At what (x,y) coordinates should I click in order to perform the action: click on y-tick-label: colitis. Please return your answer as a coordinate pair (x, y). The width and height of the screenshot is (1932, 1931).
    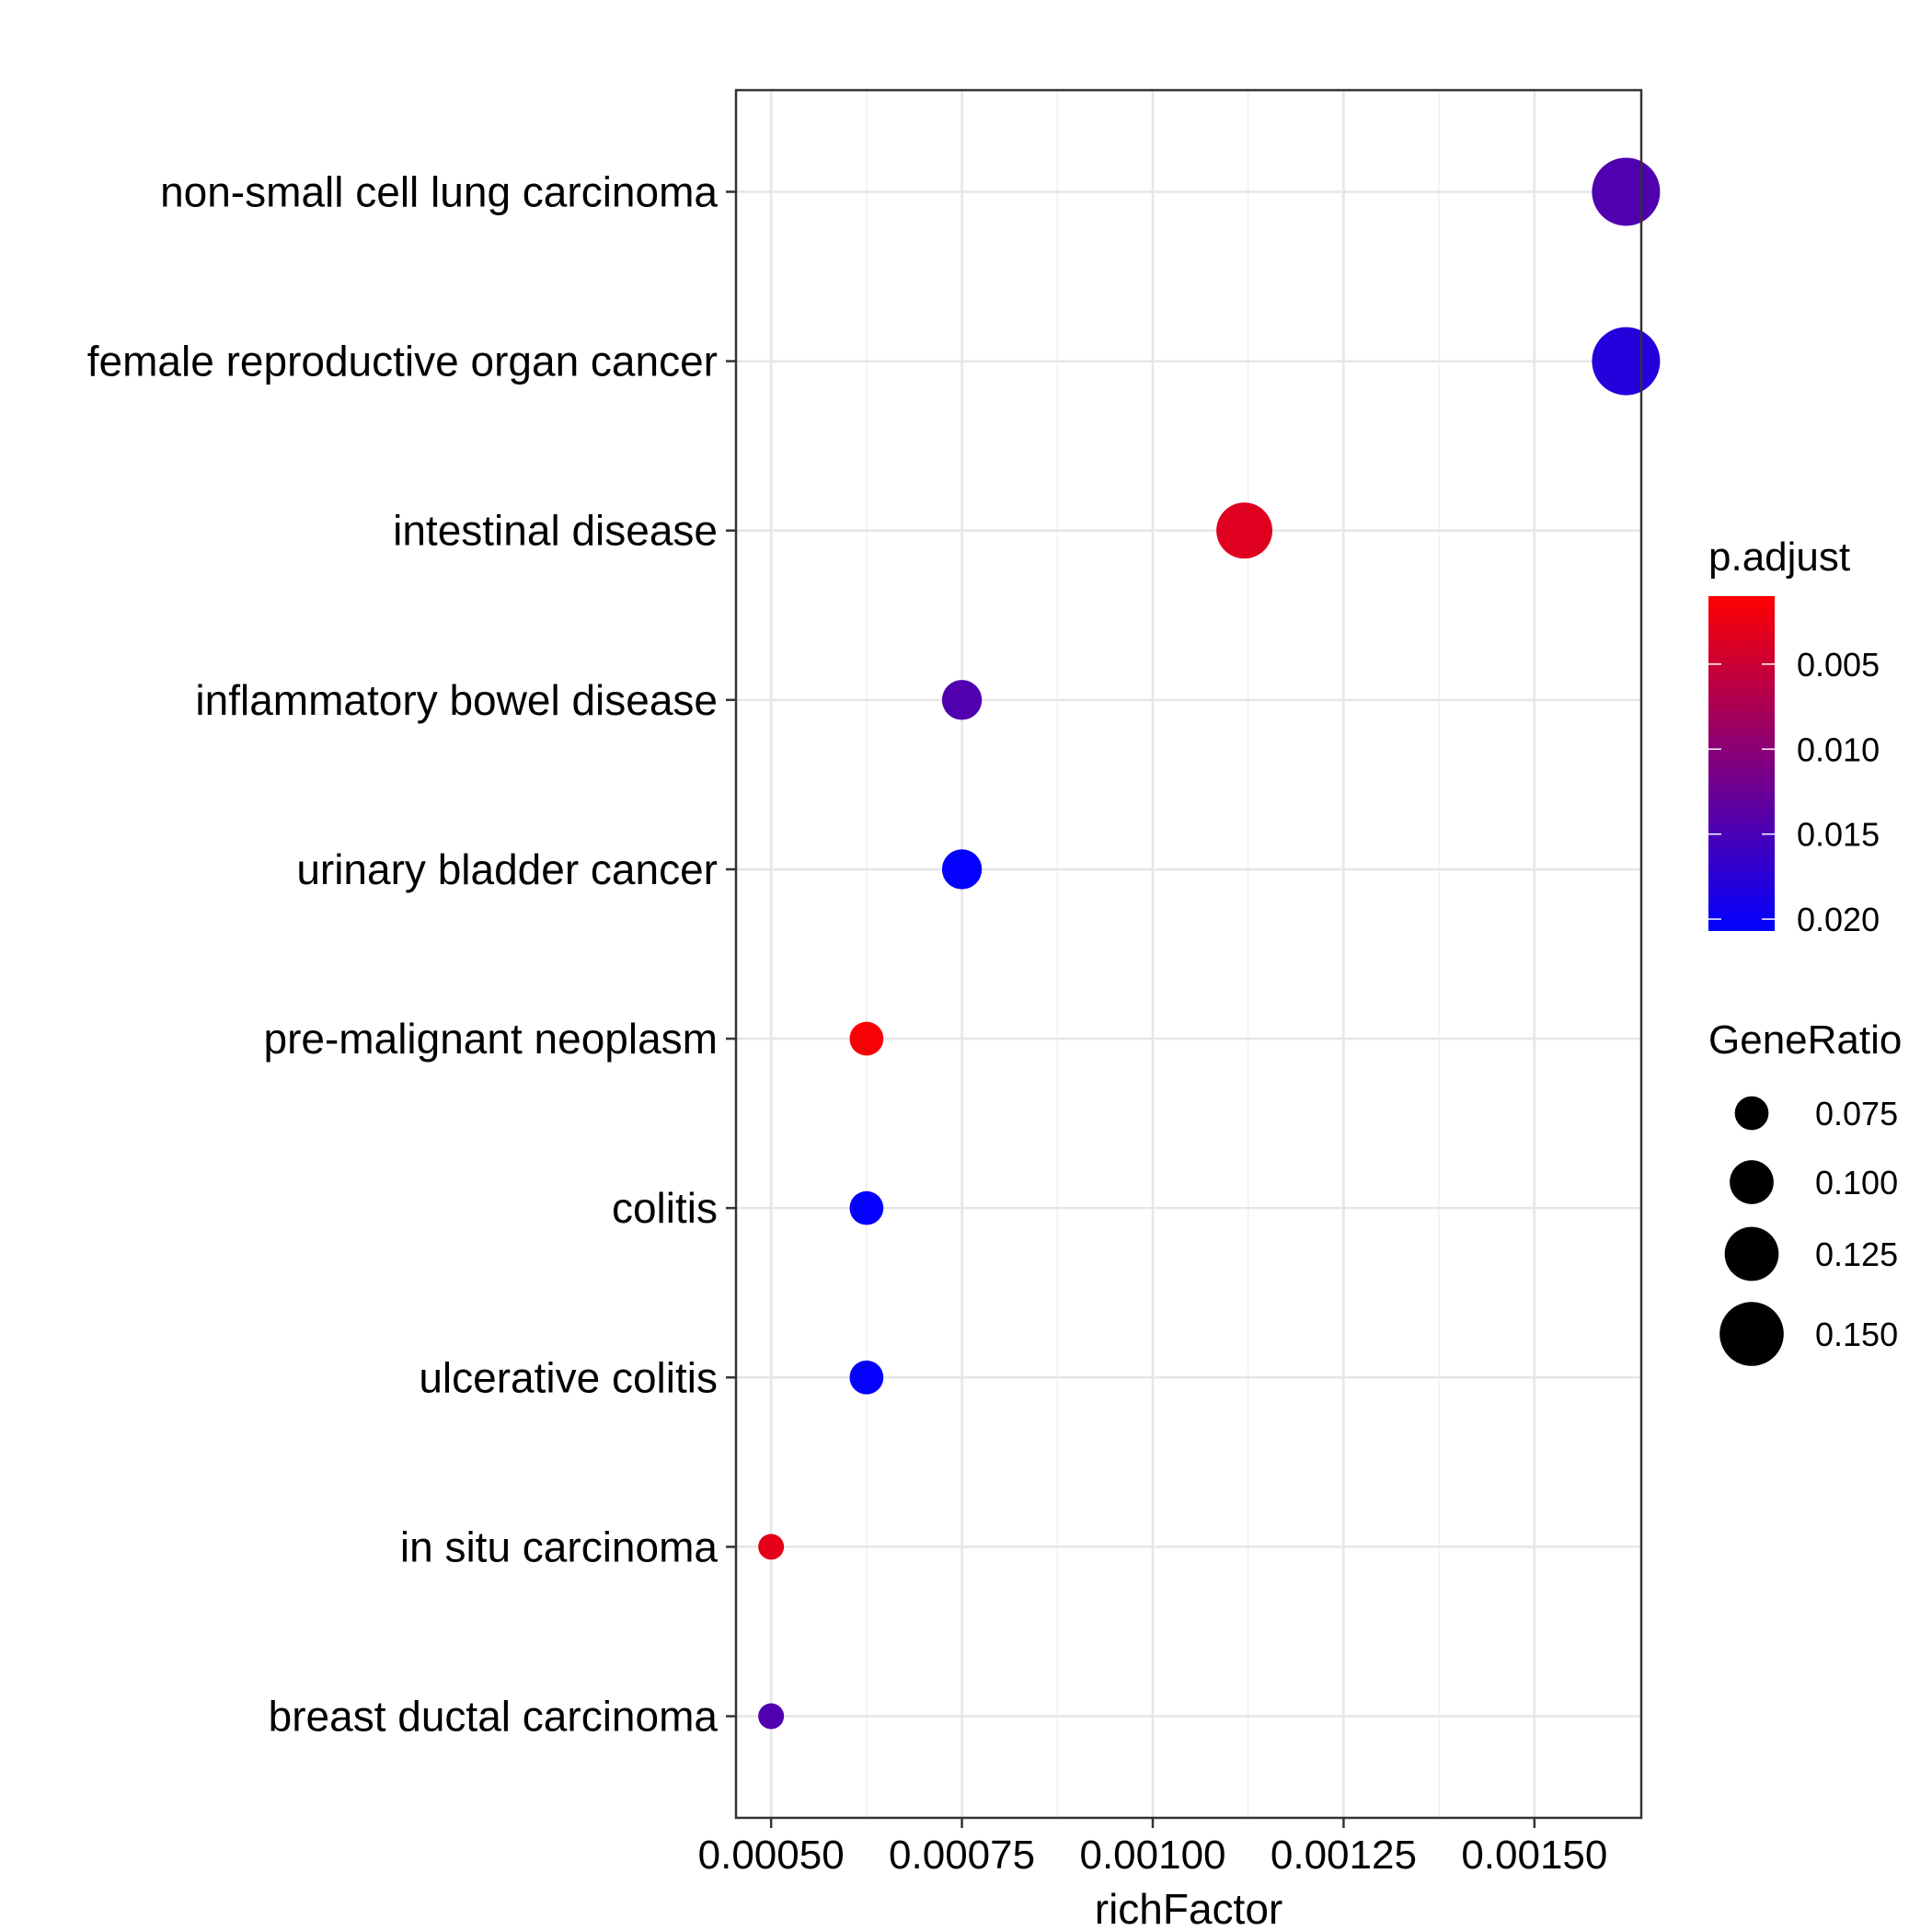
    Looking at the image, I should click on (665, 1208).